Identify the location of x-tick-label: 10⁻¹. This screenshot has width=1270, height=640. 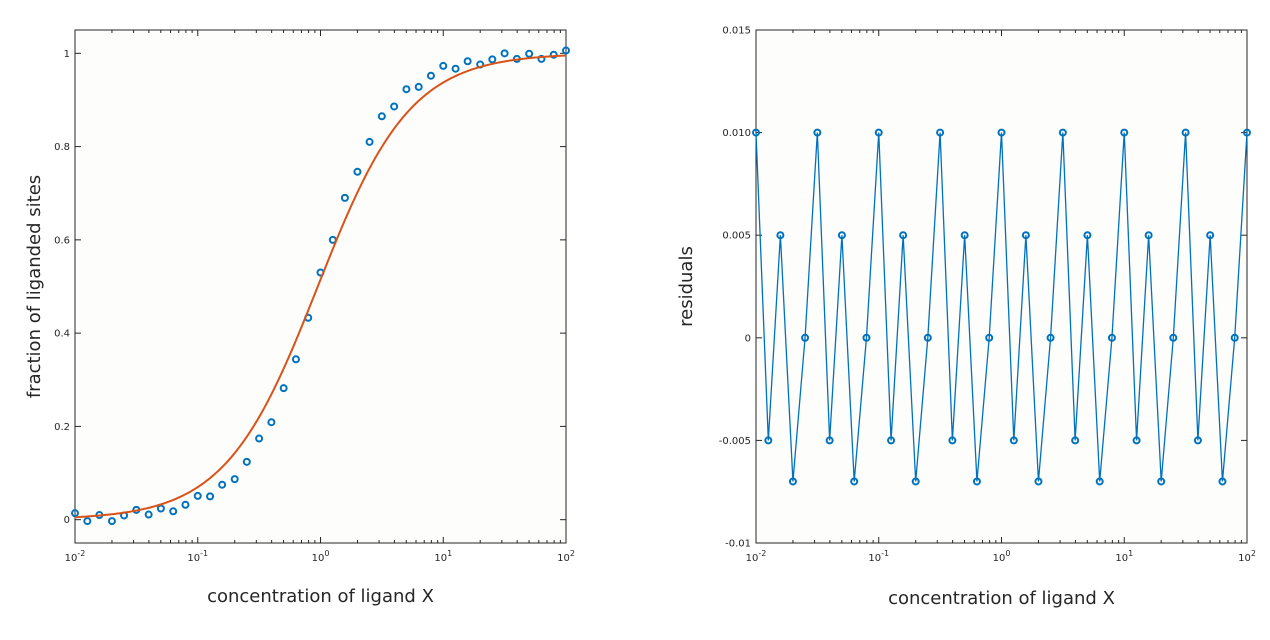
(197, 556).